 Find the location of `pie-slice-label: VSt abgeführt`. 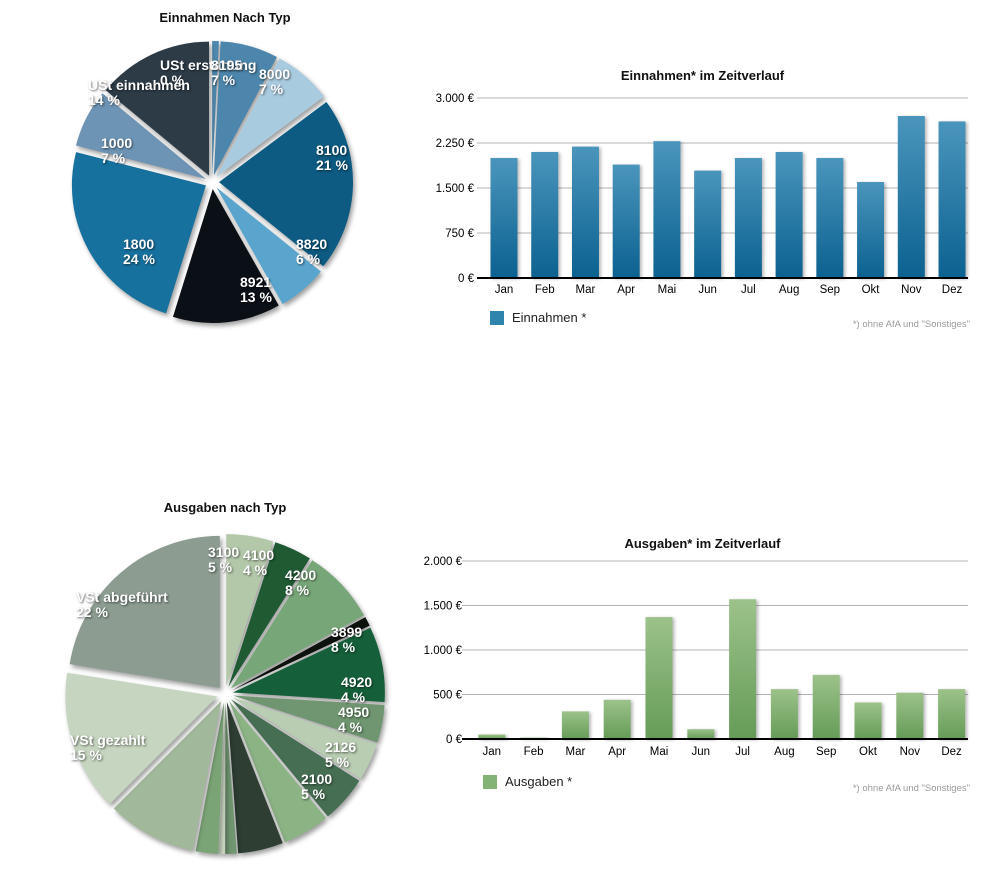

pie-slice-label: VSt abgeführt is located at coordinates (122, 597).